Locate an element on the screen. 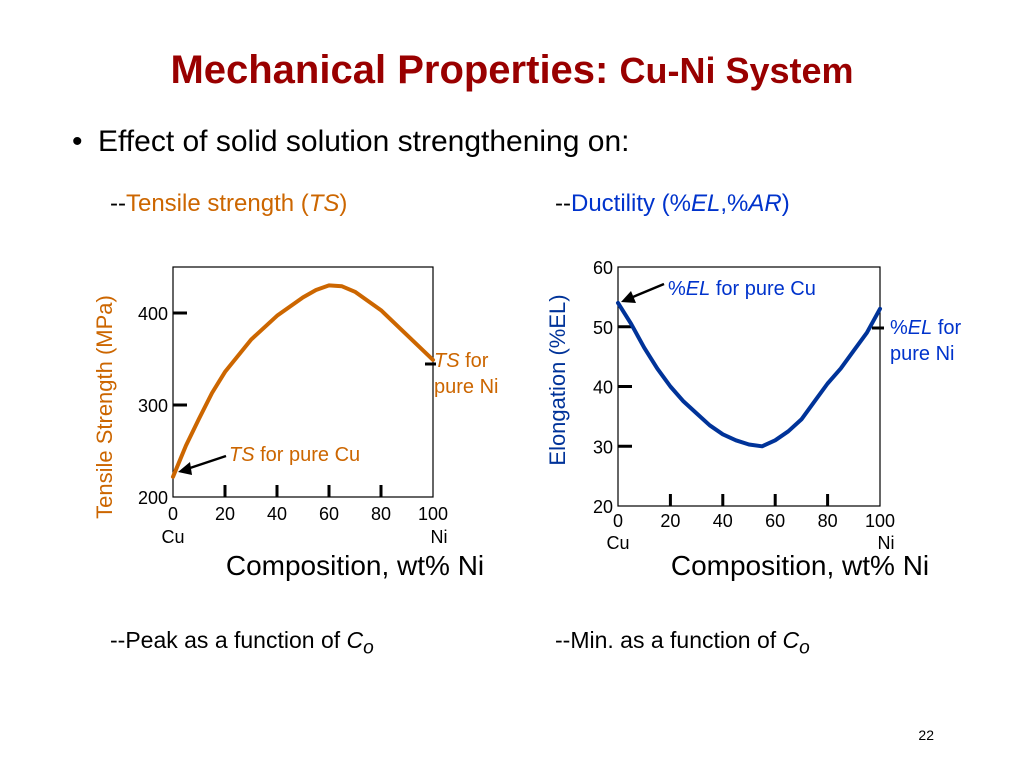  right-footer-text: --Min. as a function of is located at coordinates (669, 640).